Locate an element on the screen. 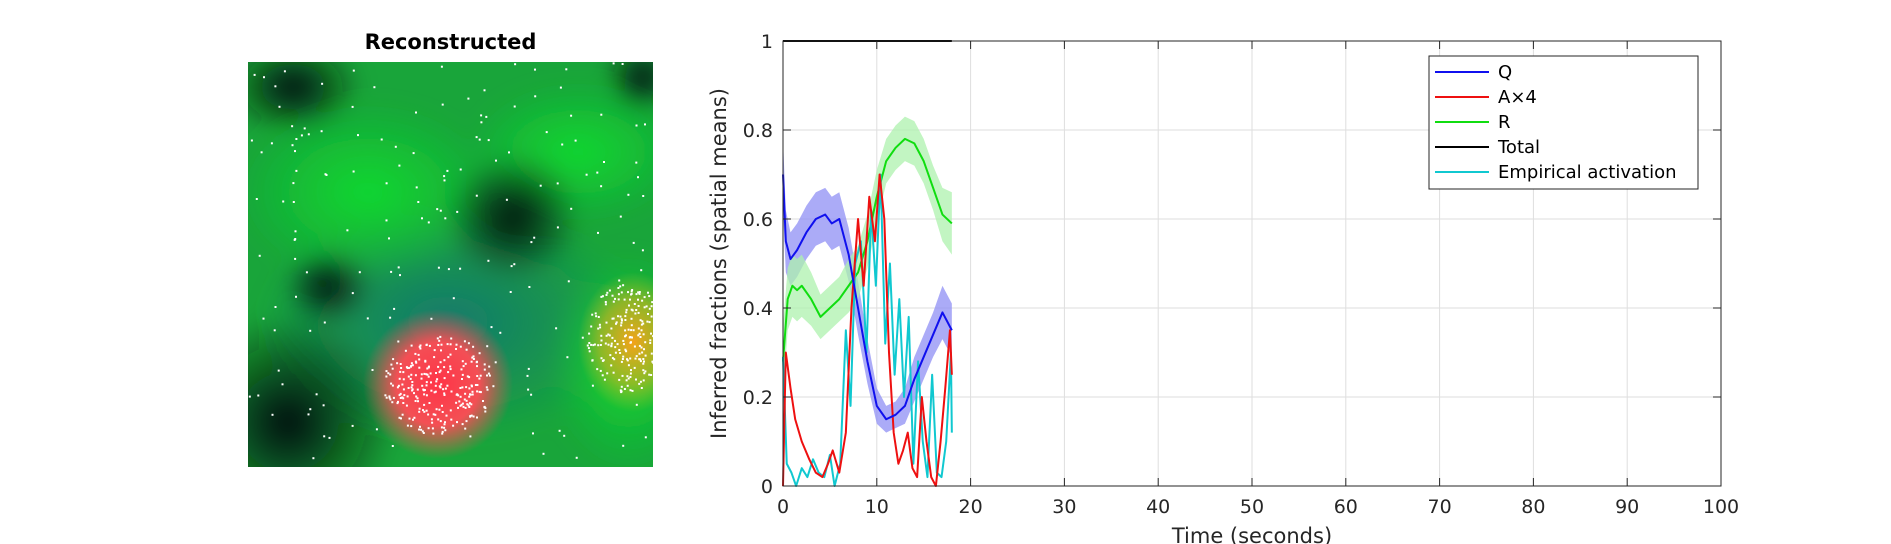 The height and width of the screenshot is (544, 1891). band-q is located at coordinates (867, 285).